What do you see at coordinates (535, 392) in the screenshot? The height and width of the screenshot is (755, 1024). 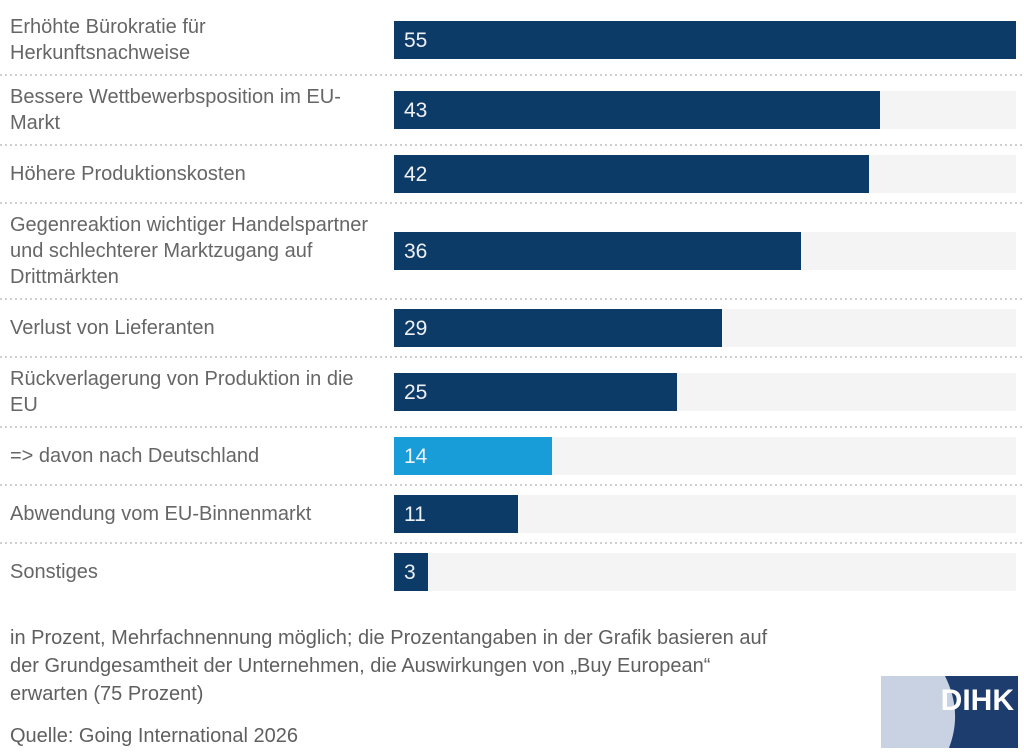 I see `bar: 25` at bounding box center [535, 392].